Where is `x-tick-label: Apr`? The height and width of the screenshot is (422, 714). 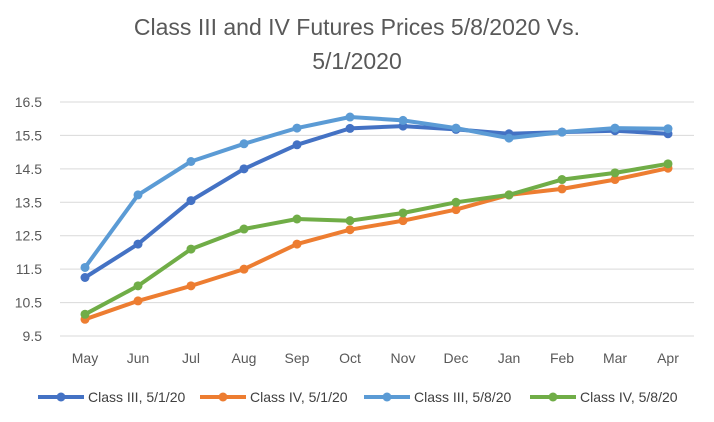
x-tick-label: Apr is located at coordinates (668, 358).